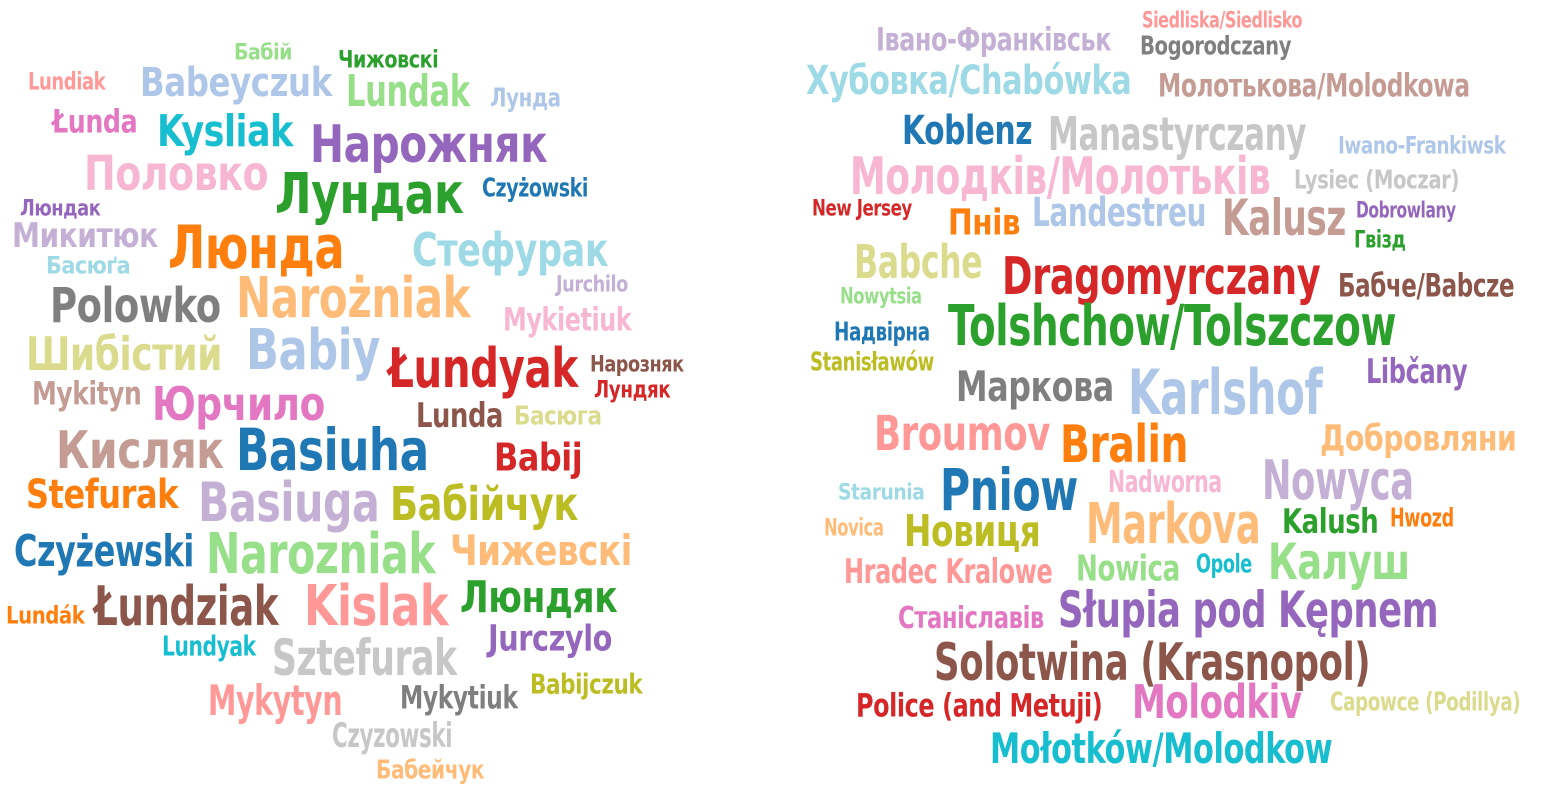 The image size is (1558, 796). What do you see at coordinates (1426, 285) in the screenshot?
I see `cloud-word: Бабче/Babcze` at bounding box center [1426, 285].